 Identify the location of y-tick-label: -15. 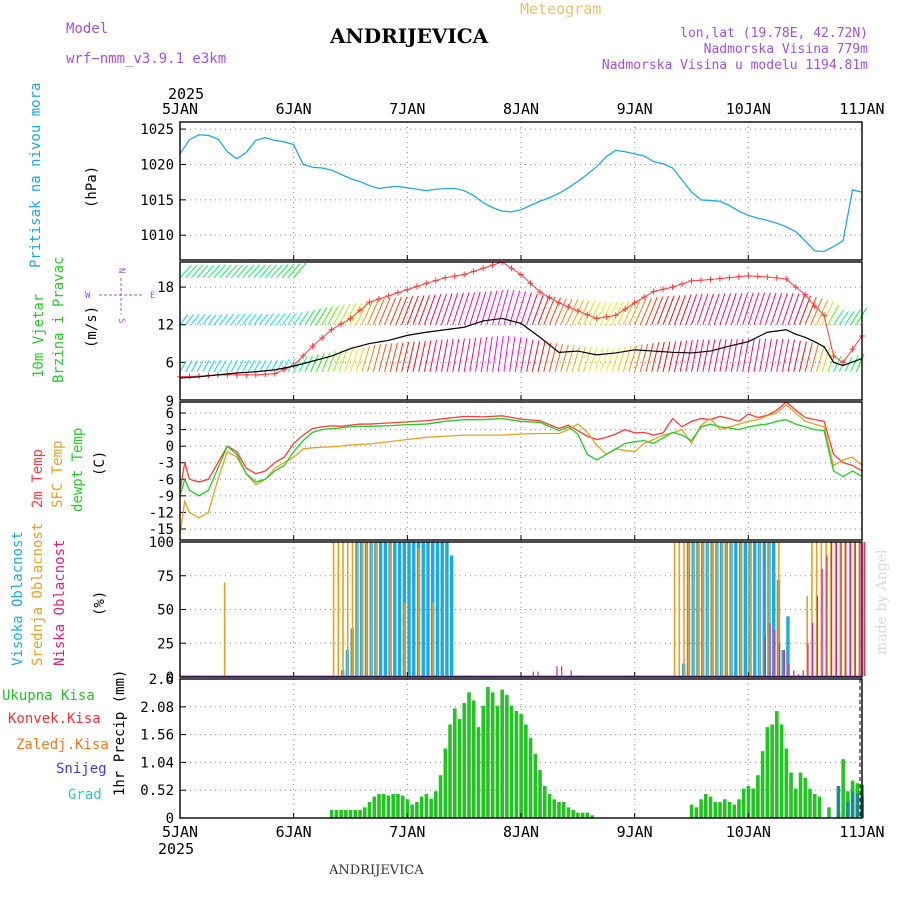
(161, 530).